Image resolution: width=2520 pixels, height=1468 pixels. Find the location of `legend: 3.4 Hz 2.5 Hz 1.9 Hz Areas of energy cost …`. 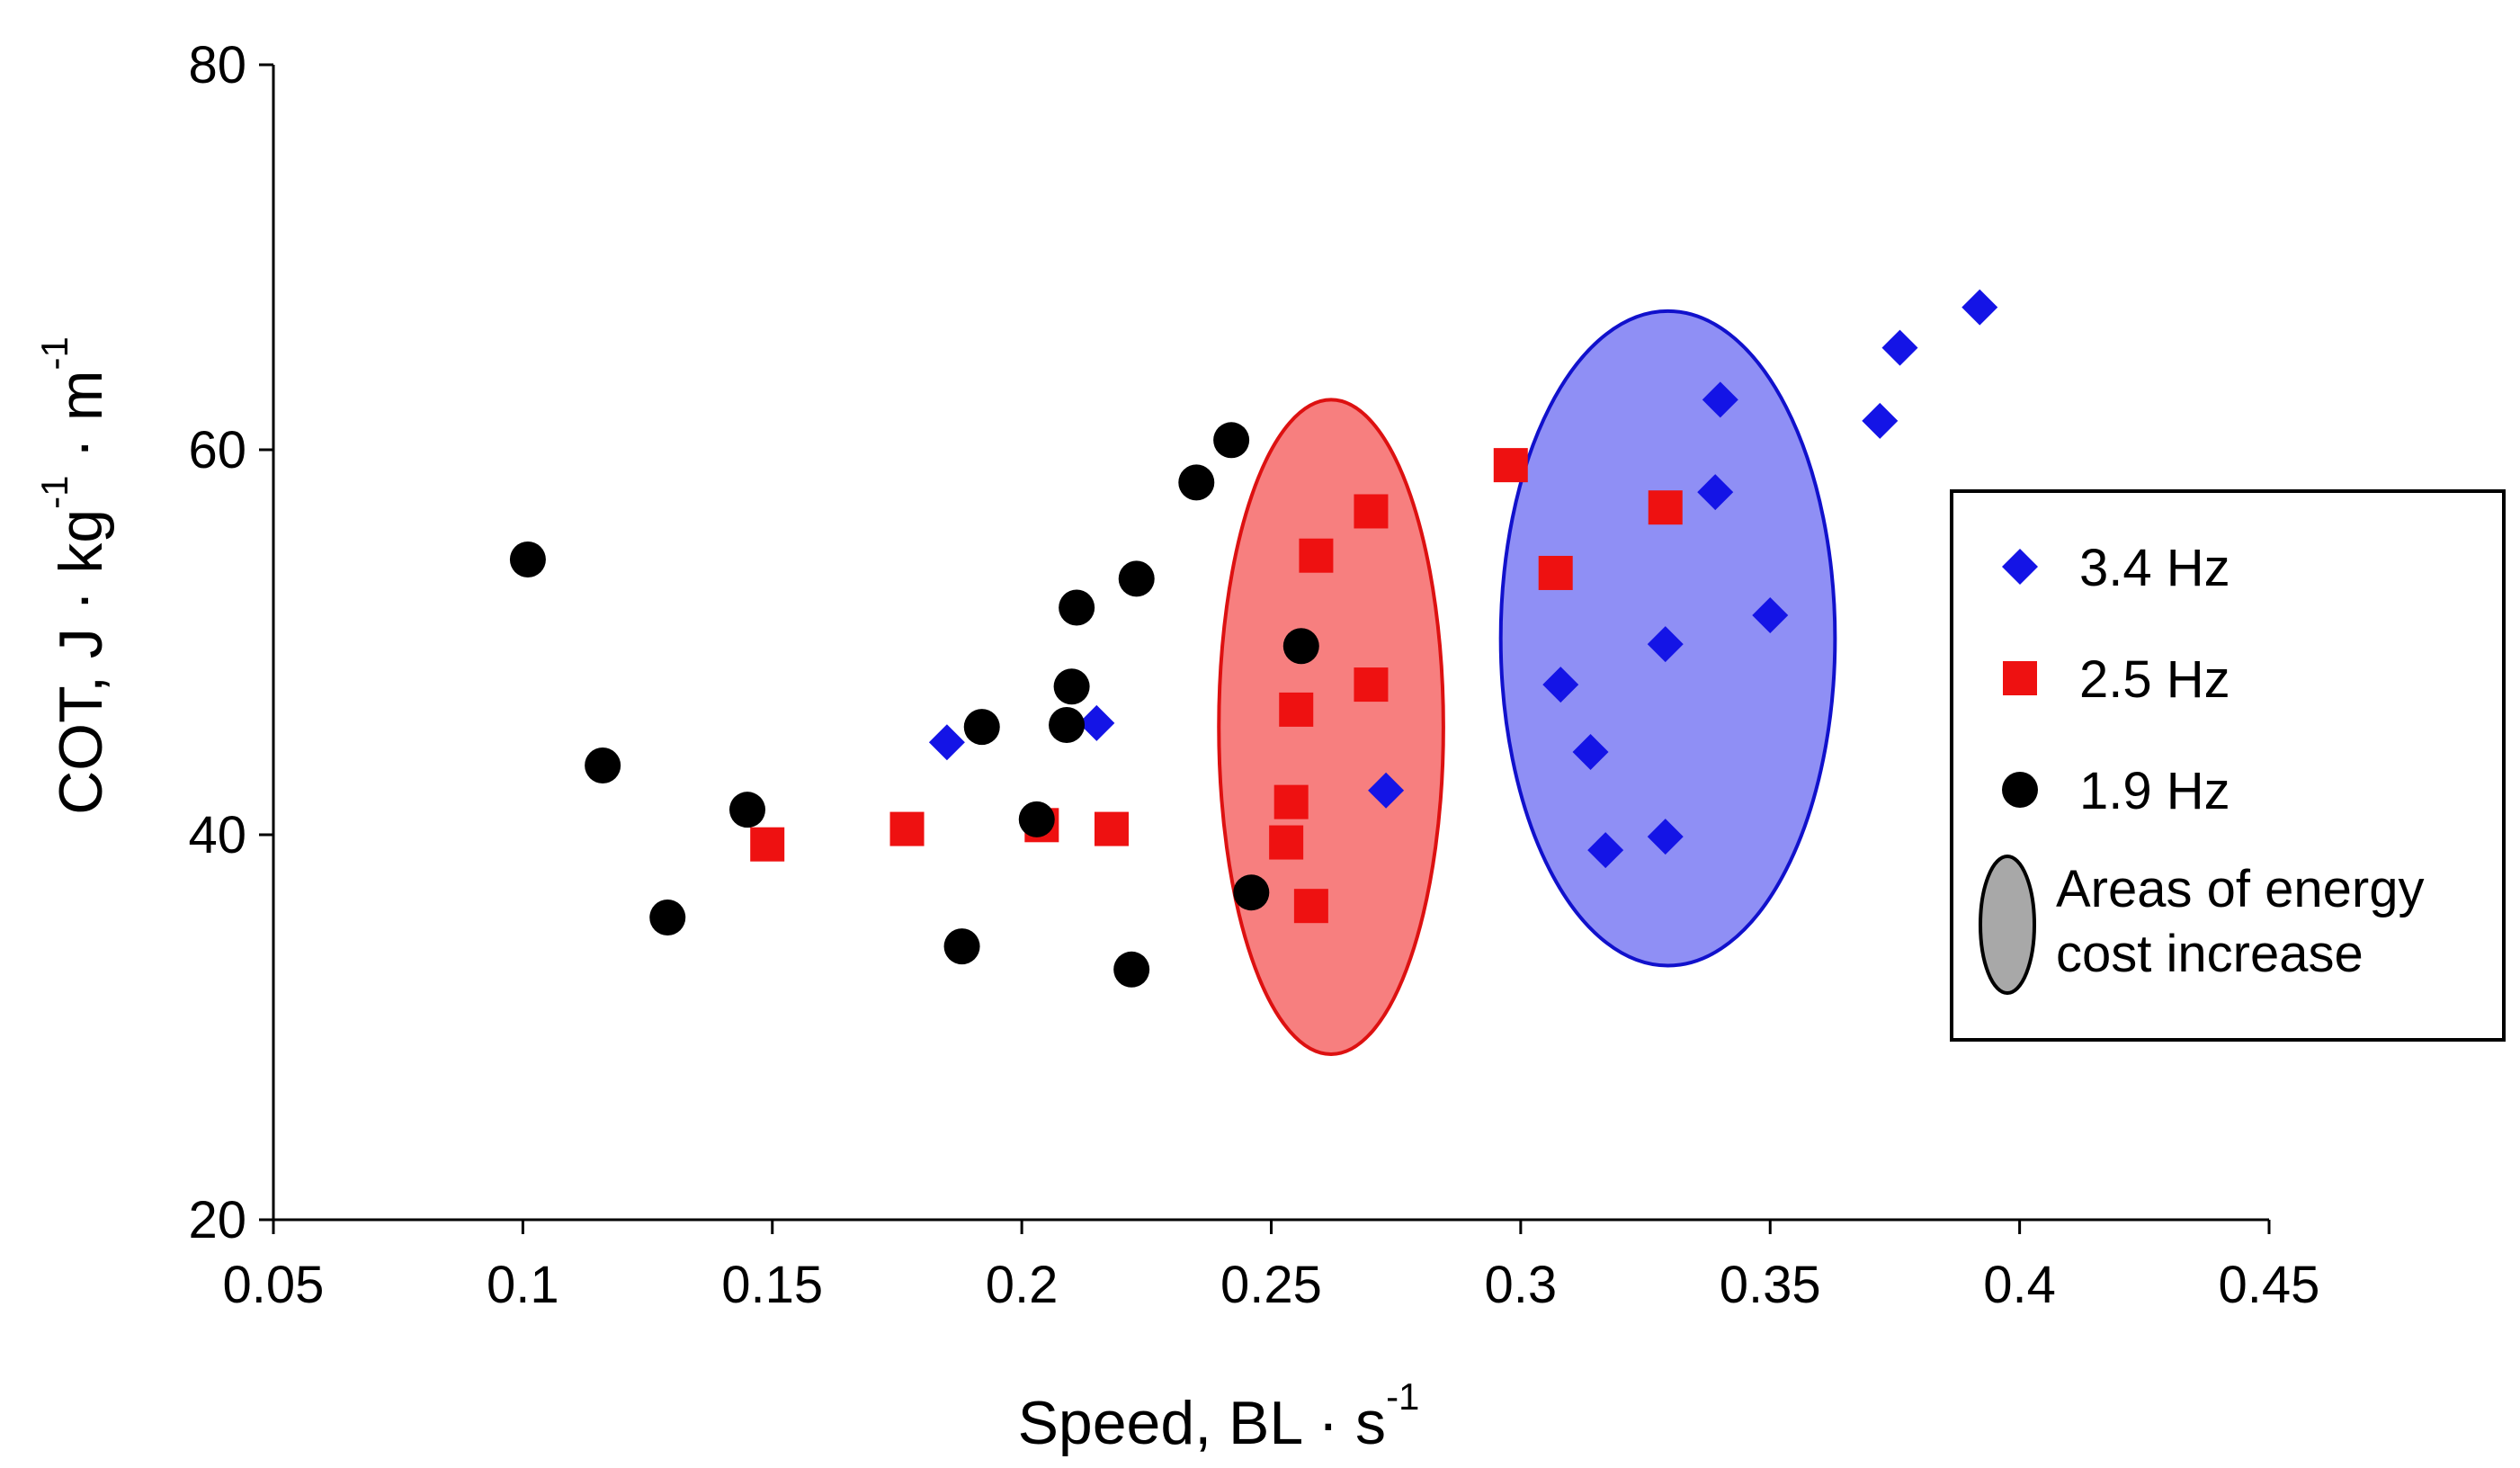

legend: 3.4 Hz 2.5 Hz 1.9 Hz Areas of energy cost … is located at coordinates (2228, 765).